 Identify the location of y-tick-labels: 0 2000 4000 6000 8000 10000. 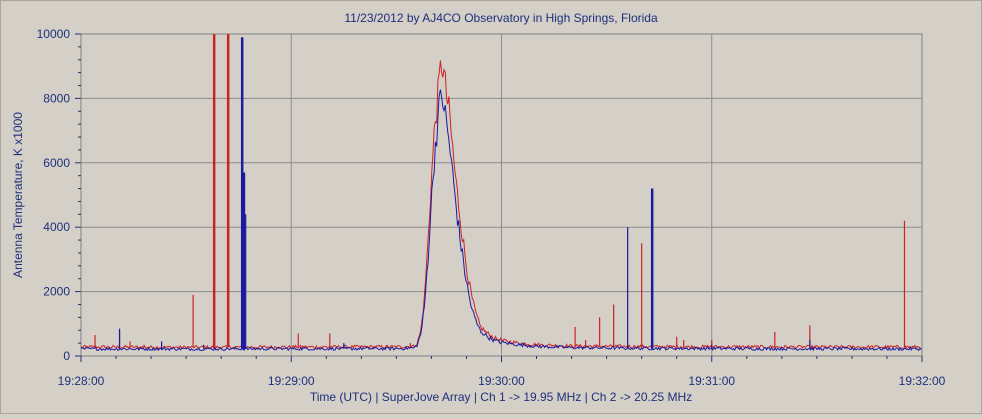
(54, 195).